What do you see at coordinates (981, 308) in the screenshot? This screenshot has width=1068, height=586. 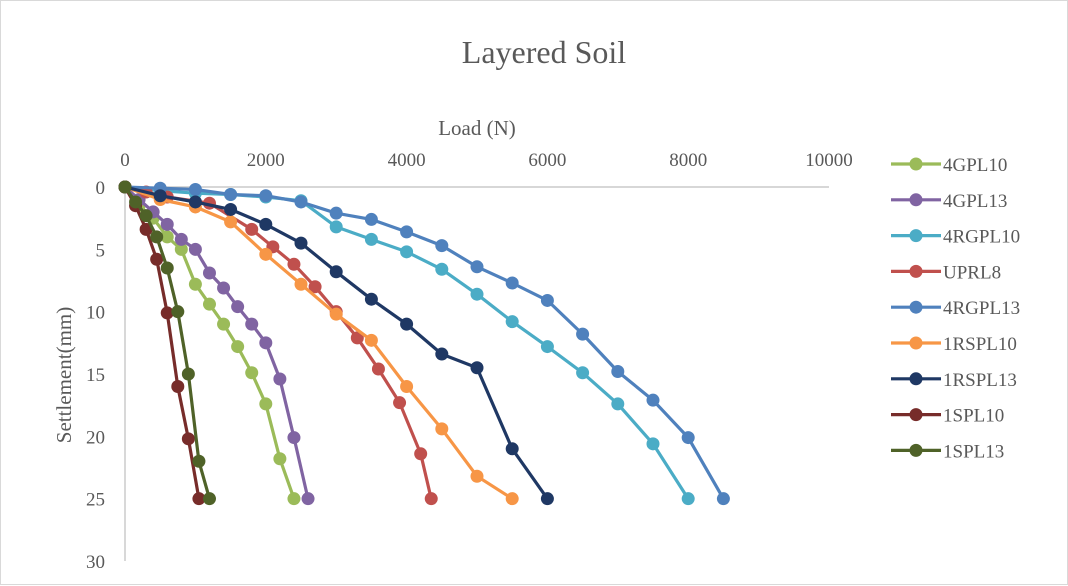 I see `legend-label: 4RGPL13` at bounding box center [981, 308].